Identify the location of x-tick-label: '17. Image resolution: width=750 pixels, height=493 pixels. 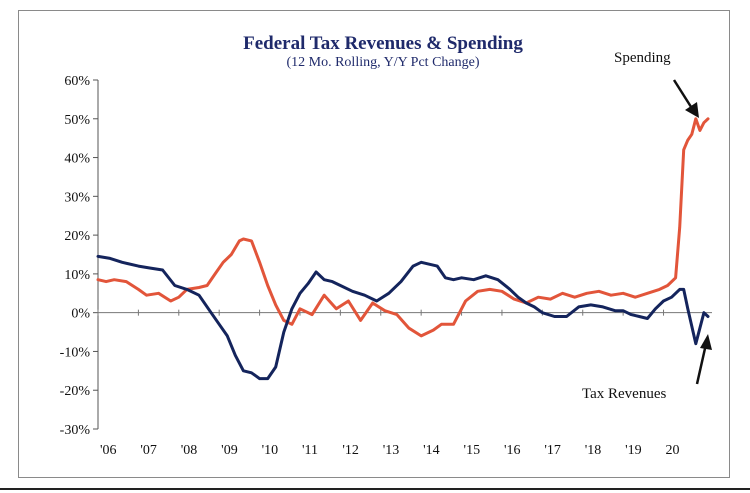
(552, 450).